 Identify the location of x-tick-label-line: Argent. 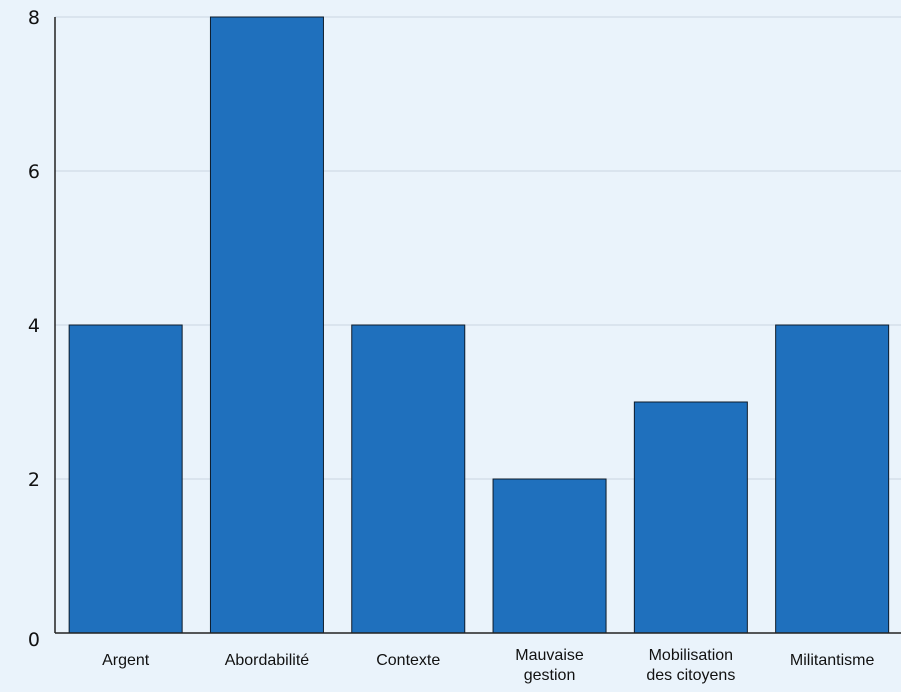
(126, 660).